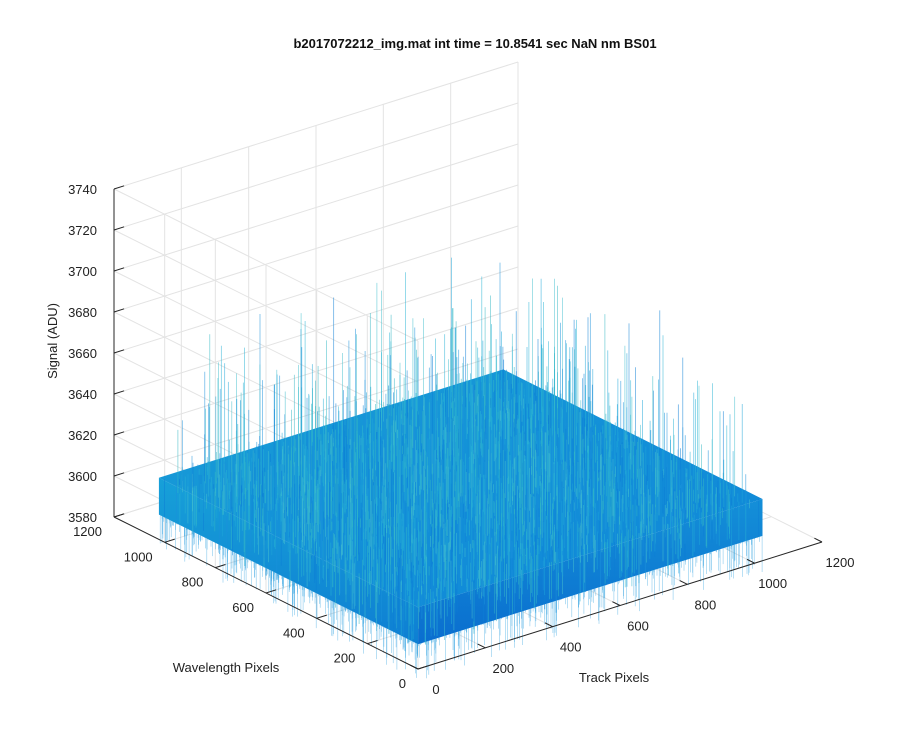 This screenshot has width=900, height=755. What do you see at coordinates (82, 517) in the screenshot?
I see `z-tick-label: 3580` at bounding box center [82, 517].